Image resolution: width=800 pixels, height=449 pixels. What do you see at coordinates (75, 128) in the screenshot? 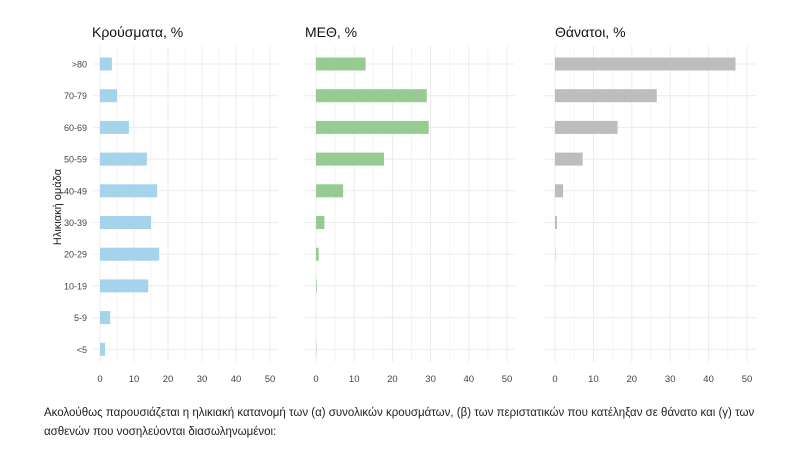
I see `y-tick-label: 60-69` at bounding box center [75, 128].